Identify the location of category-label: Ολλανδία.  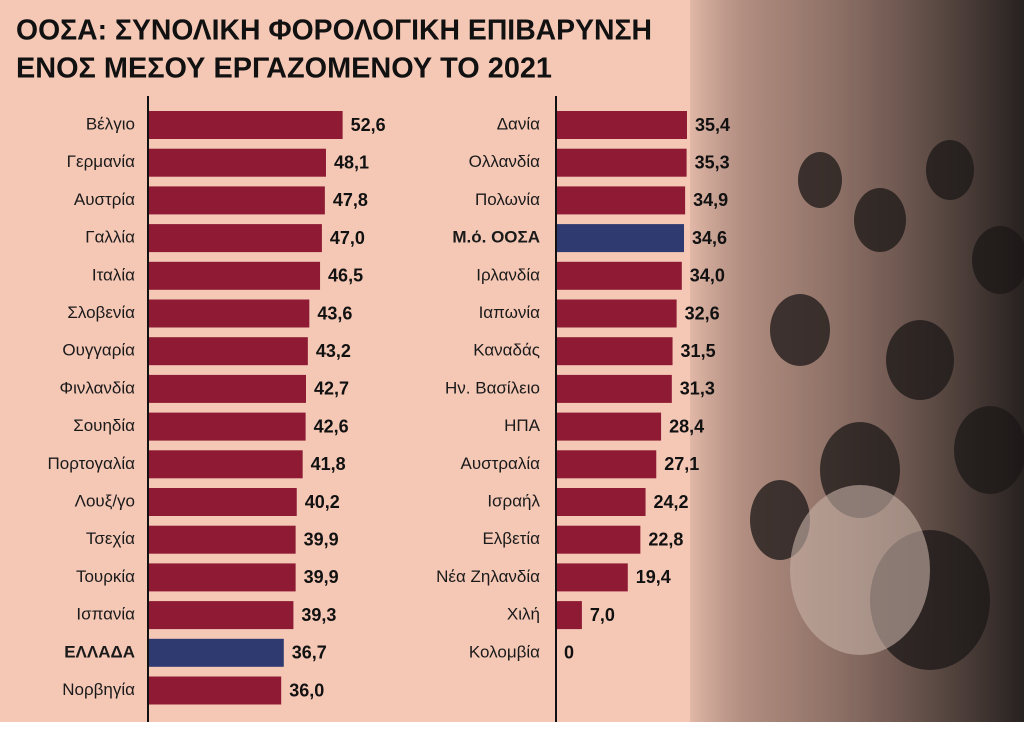
(505, 161).